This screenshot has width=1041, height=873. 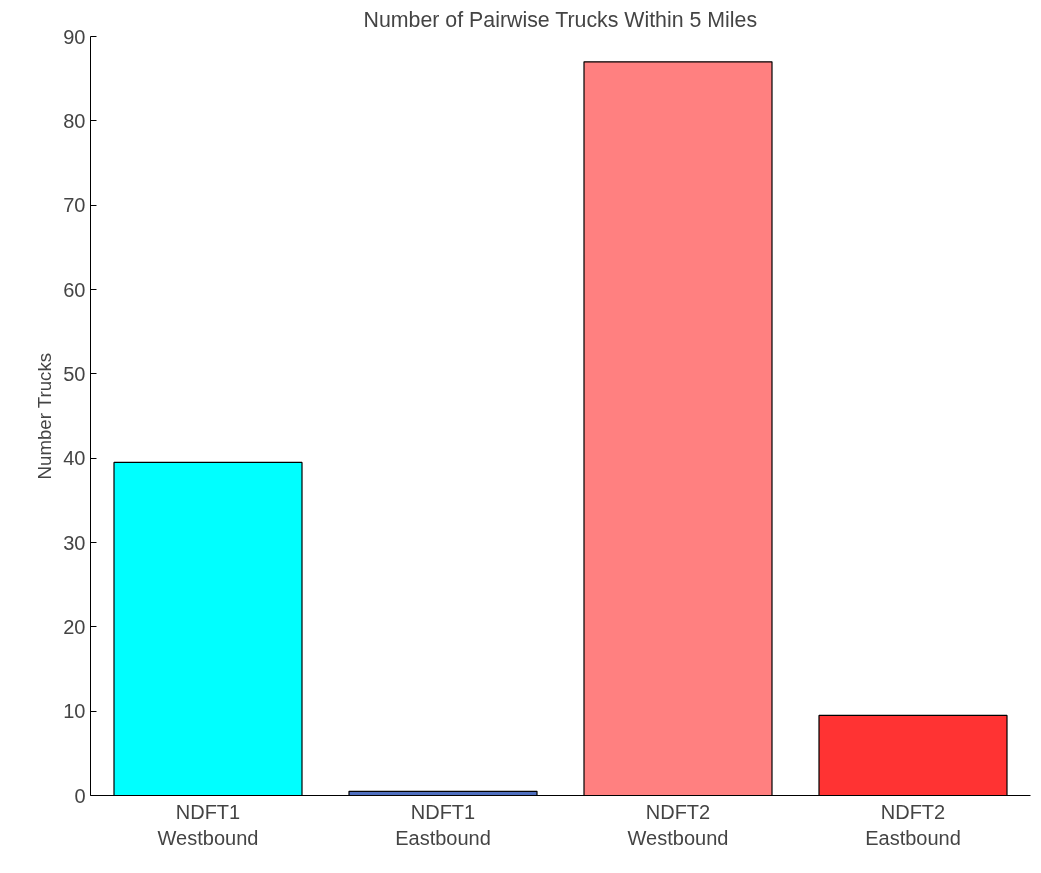 What do you see at coordinates (74, 205) in the screenshot?
I see `y-tick-label: 70` at bounding box center [74, 205].